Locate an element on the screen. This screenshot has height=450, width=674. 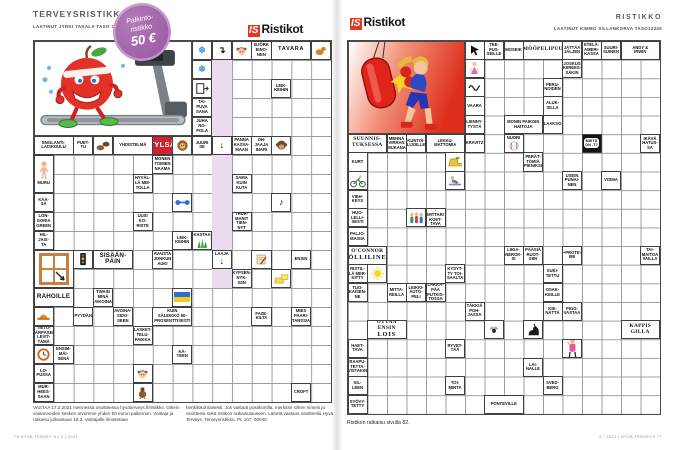
clue-text: KASTAA is located at coordinates (202, 234).